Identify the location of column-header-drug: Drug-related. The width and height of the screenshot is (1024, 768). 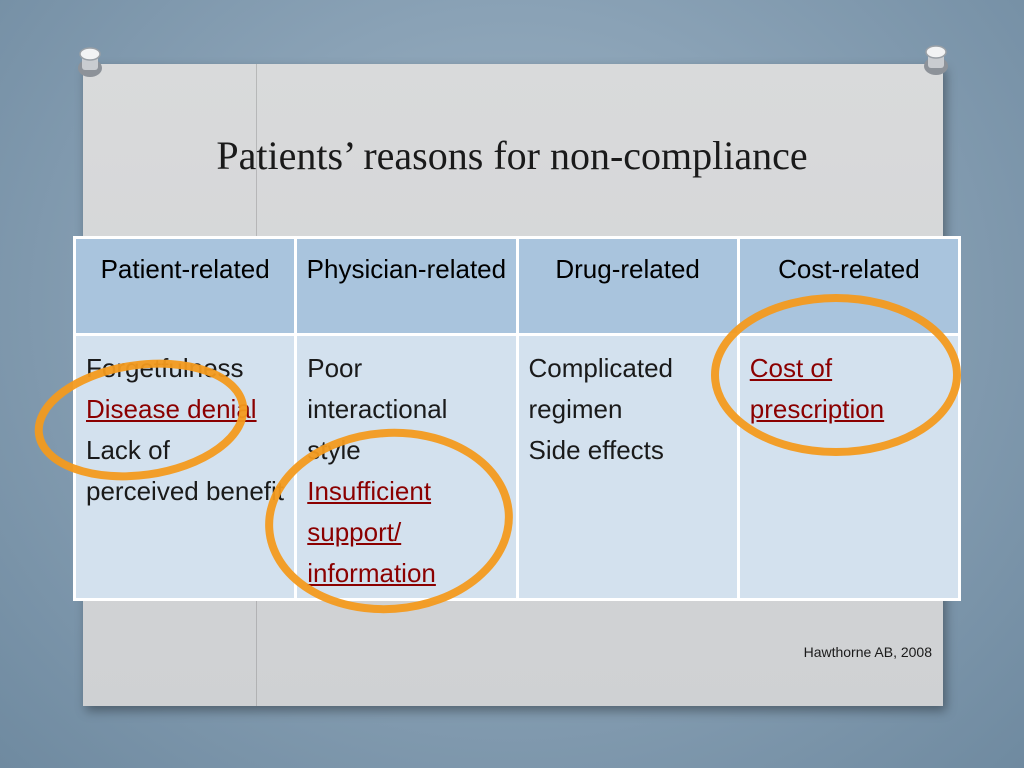
(627, 286).